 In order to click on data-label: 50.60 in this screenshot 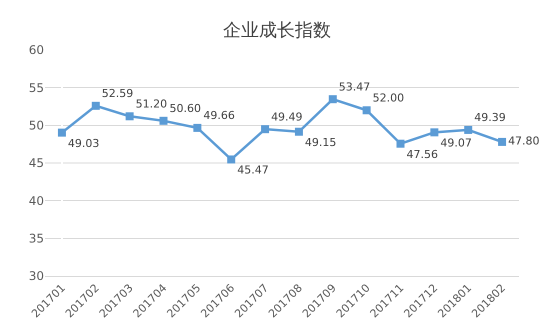, I will do `click(185, 109)`.